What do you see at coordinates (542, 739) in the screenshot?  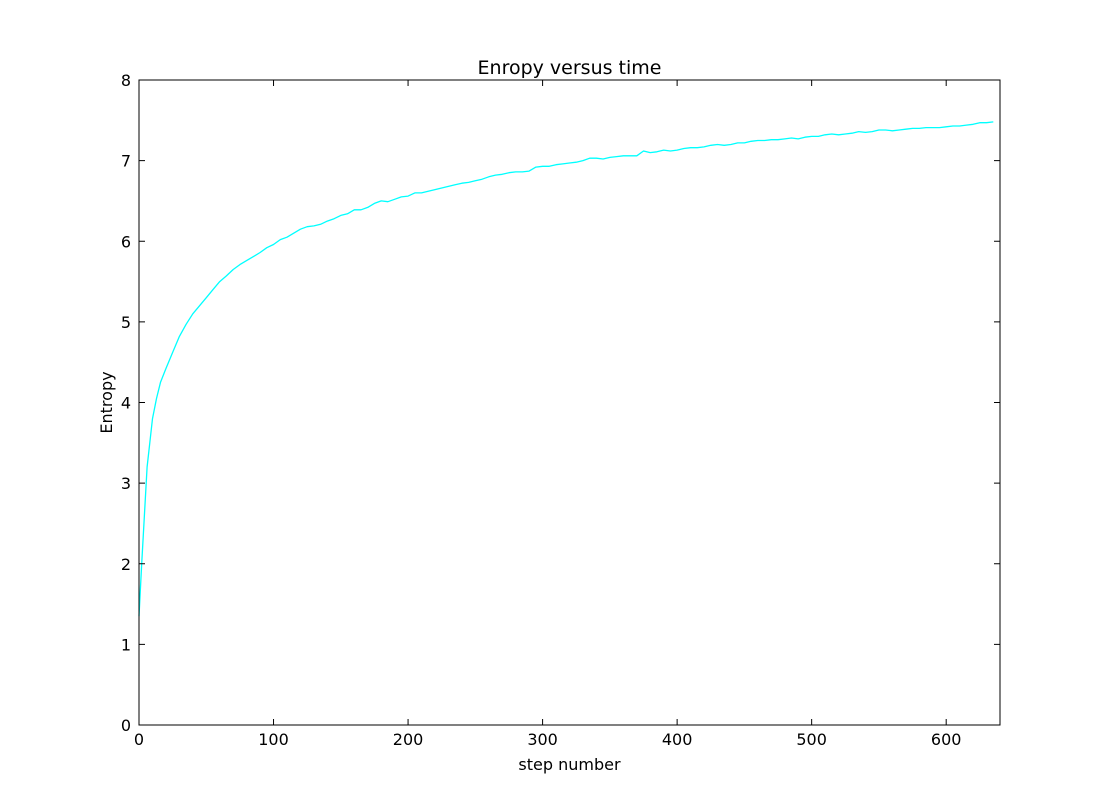 I see `x-tick-label: 300` at bounding box center [542, 739].